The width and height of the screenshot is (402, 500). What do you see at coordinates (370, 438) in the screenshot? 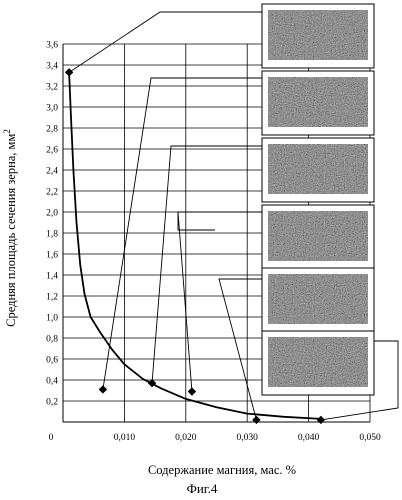
I see `x-tick-label: 0,050` at bounding box center [370, 438].